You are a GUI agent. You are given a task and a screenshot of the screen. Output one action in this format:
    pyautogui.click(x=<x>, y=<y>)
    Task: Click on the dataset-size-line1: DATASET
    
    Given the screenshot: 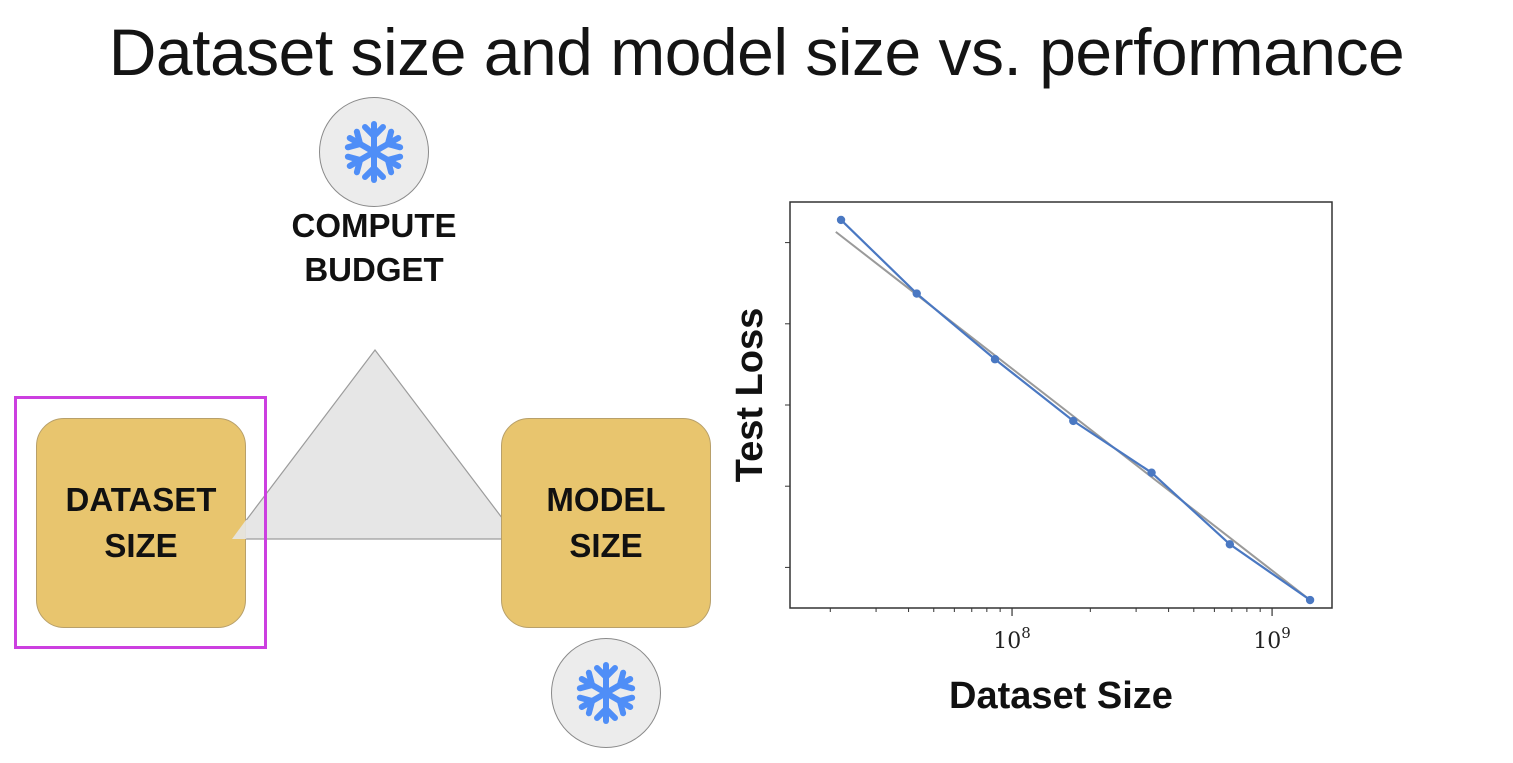 What is the action you would take?
    pyautogui.click(x=141, y=499)
    